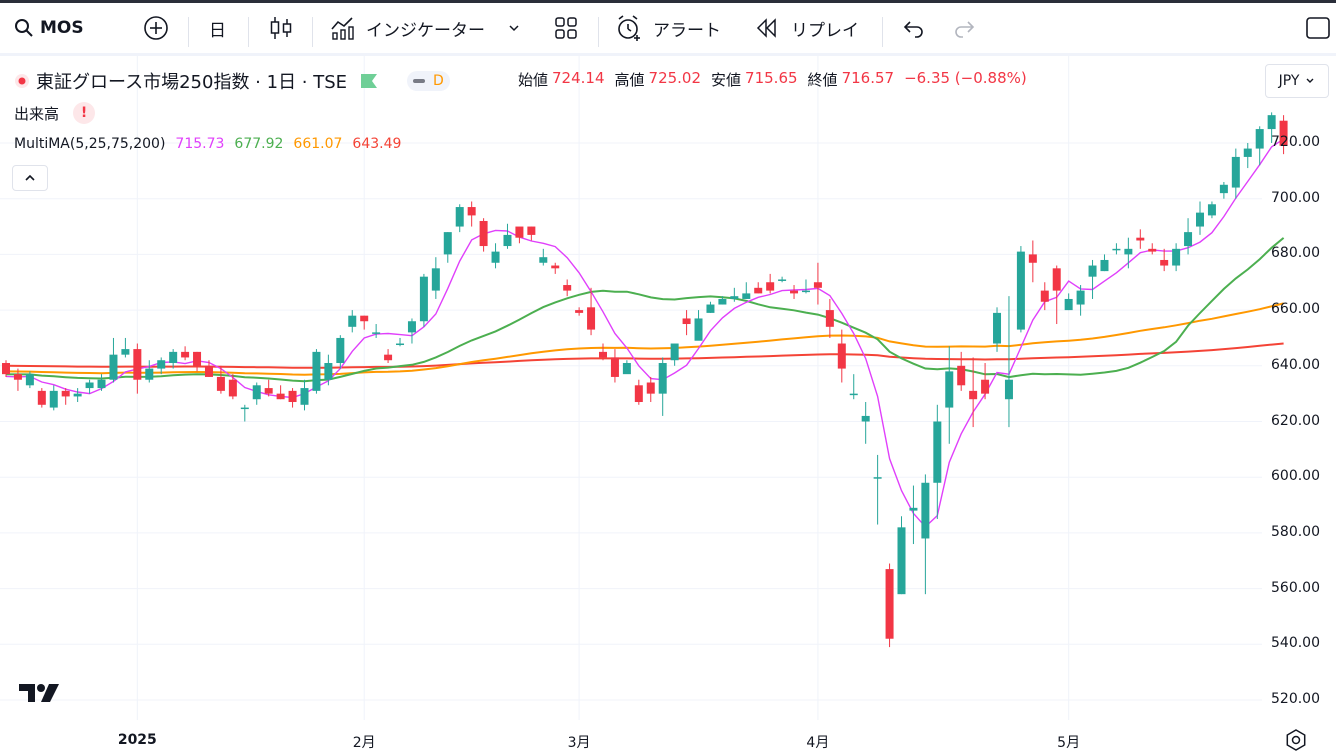  Describe the element at coordinates (771, 78) in the screenshot. I see `low-value: 715.65` at that location.